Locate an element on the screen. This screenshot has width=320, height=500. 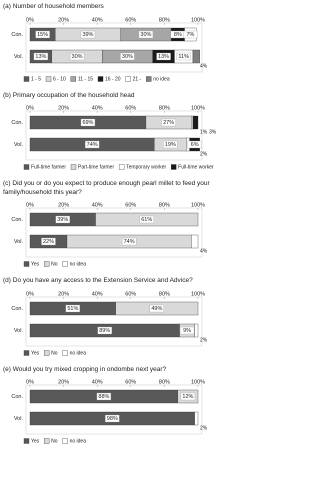
legend-label: Temporary worker is located at coordinates (146, 167).